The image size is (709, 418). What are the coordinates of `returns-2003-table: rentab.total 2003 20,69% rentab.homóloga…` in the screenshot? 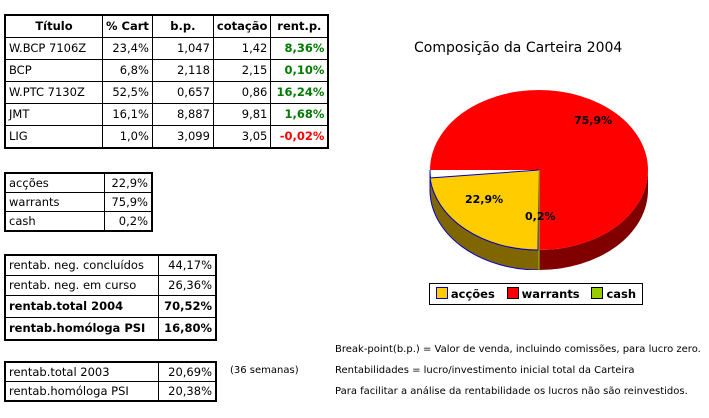 It's located at (110, 381).